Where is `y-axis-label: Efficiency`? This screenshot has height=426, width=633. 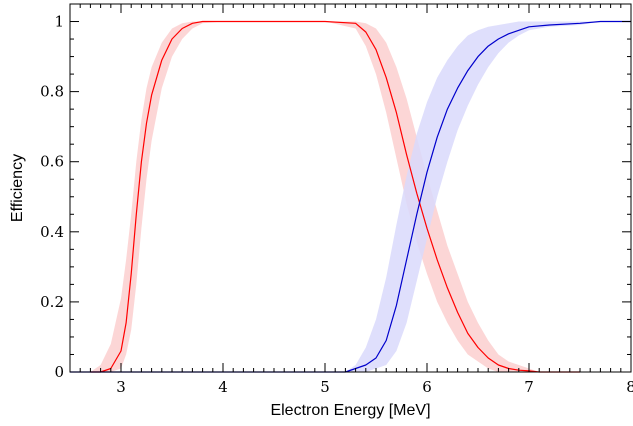 y-axis-label: Efficiency is located at coordinates (17, 188).